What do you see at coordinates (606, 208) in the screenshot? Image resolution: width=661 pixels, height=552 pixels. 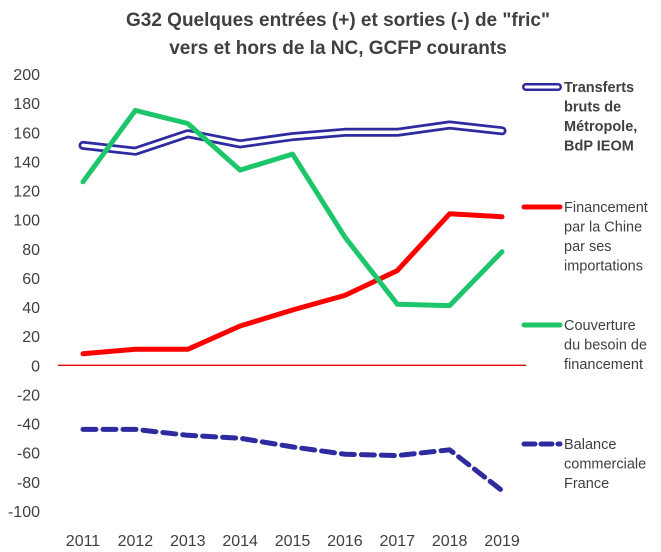 I see `legend-label: Financement` at bounding box center [606, 208].